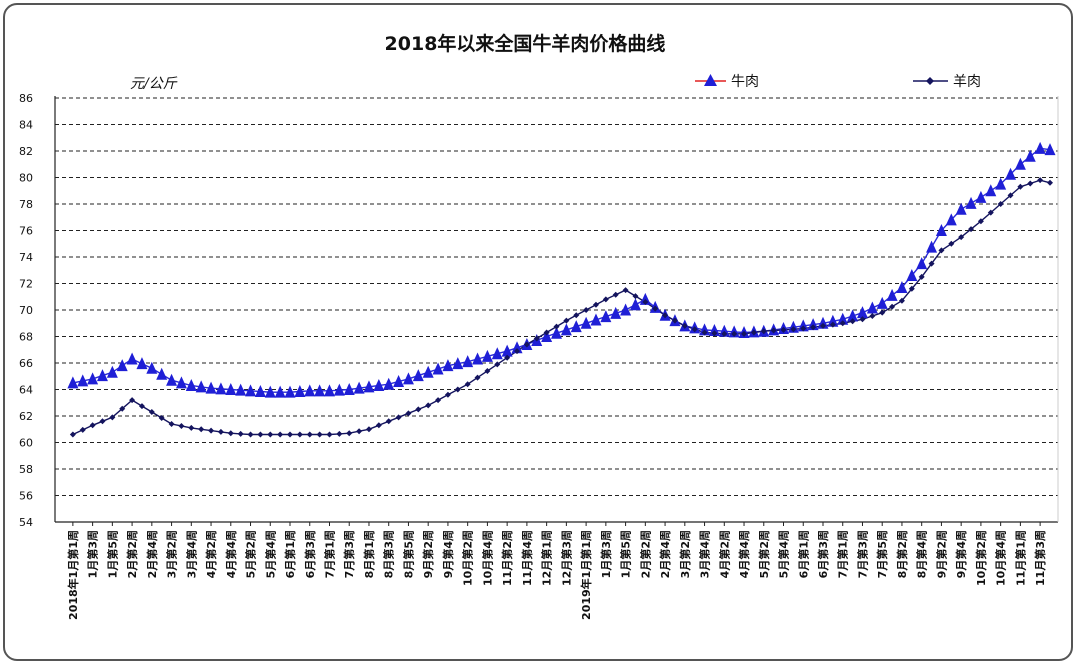 The width and height of the screenshot is (1080, 667). I want to click on x-tick-label: 2月第2周, so click(132, 554).